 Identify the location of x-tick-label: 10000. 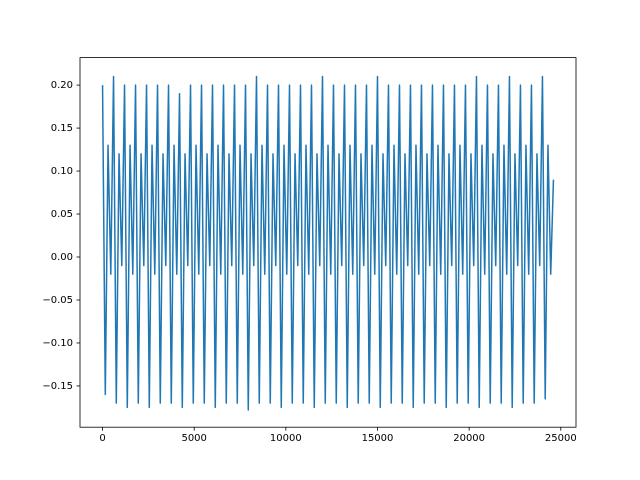
(286, 438).